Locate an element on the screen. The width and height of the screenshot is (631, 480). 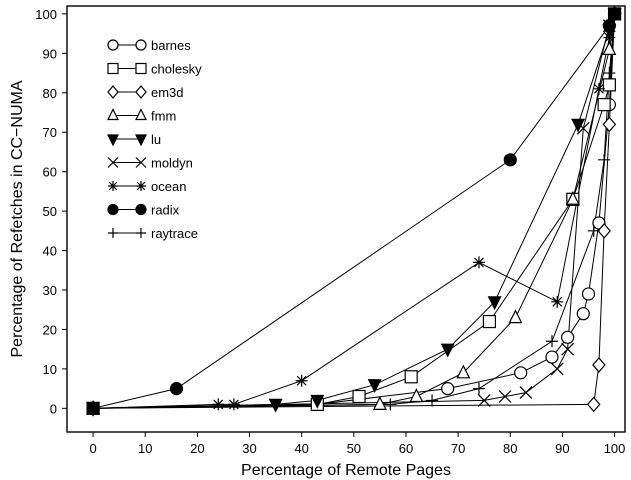
legend-label: em3d is located at coordinates (167, 92).